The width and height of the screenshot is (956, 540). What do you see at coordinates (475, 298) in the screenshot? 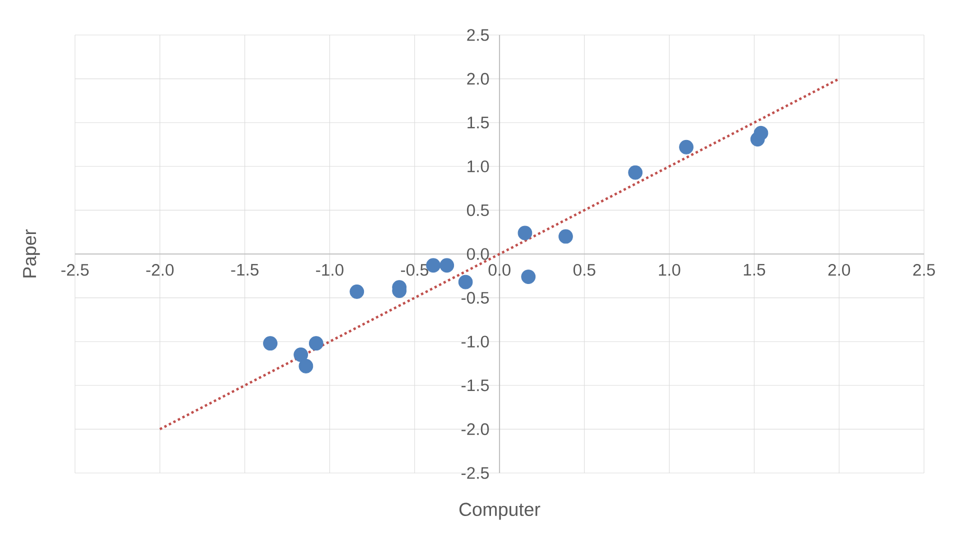
I see `y-tick-label: -0.5` at bounding box center [475, 298].